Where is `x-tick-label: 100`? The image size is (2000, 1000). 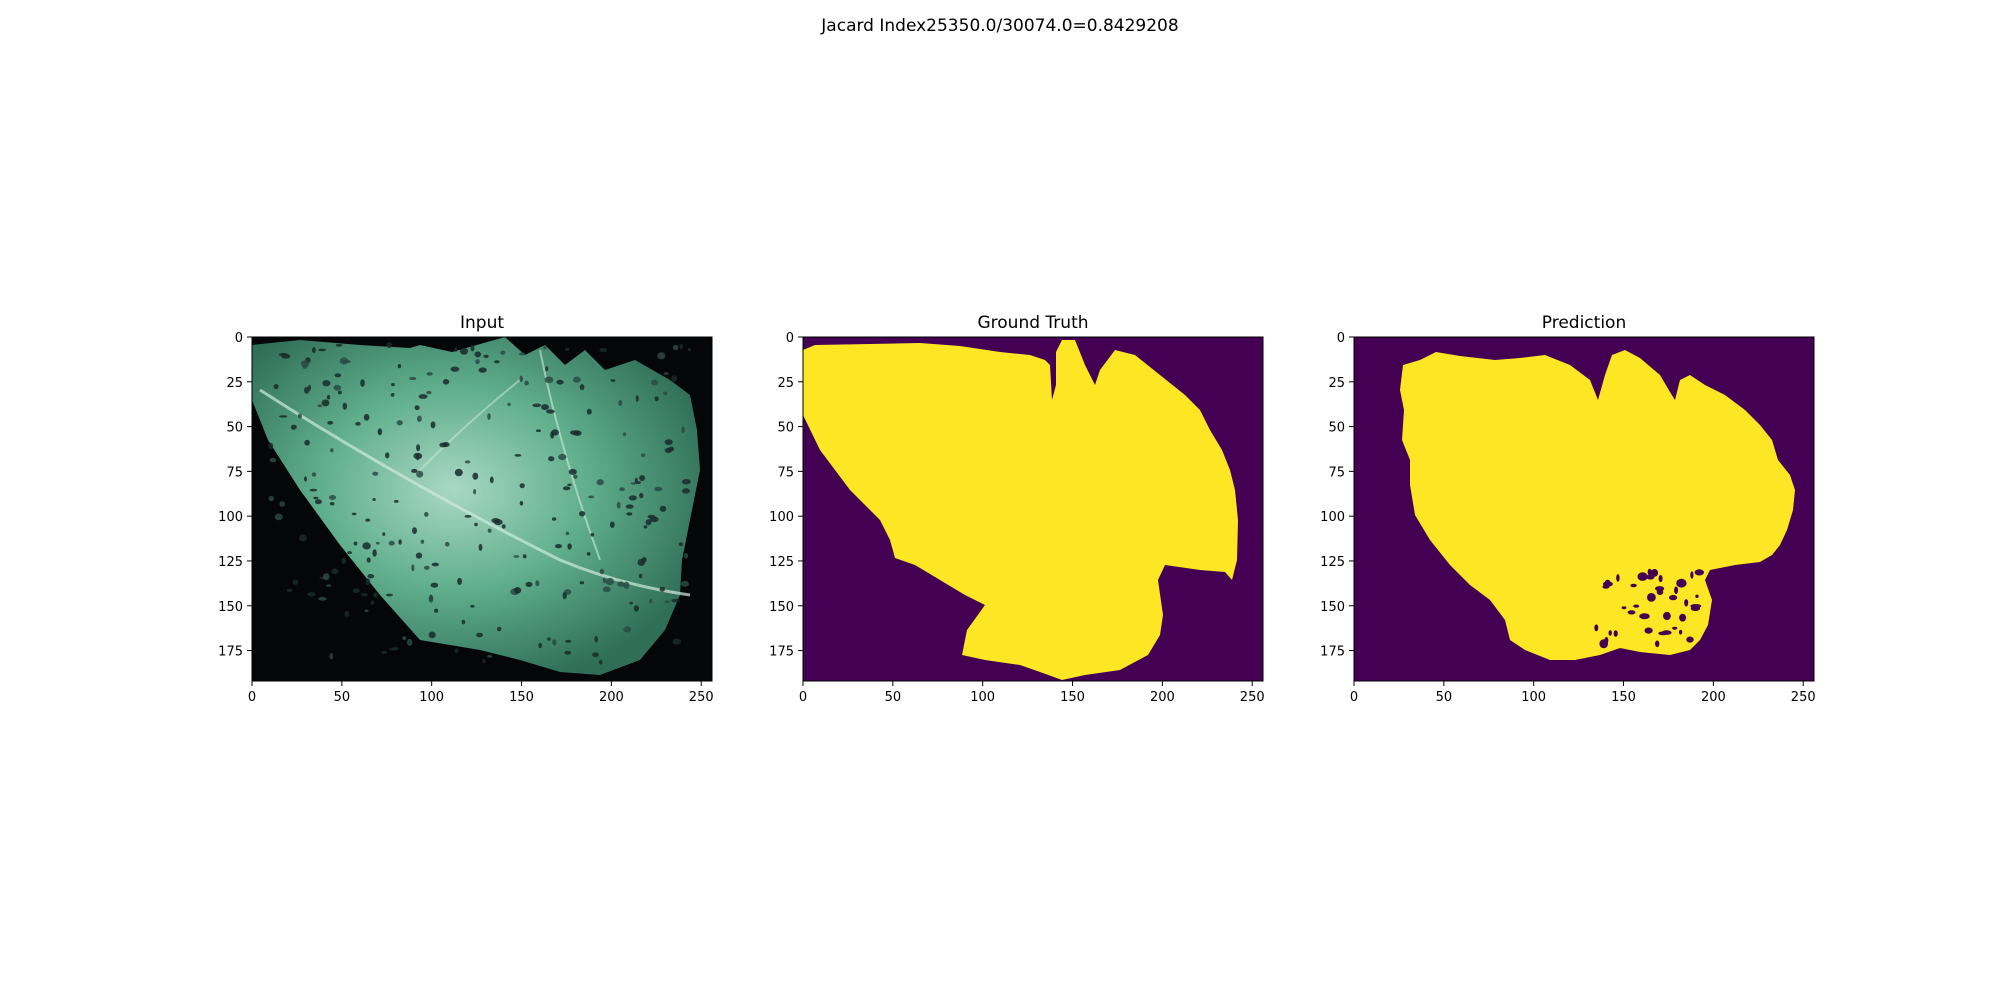
x-tick-label: 100 is located at coordinates (982, 697).